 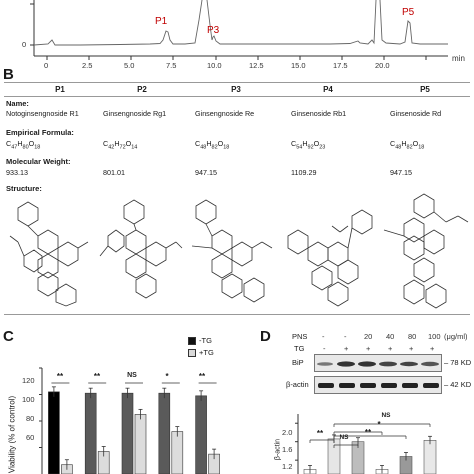 What do you see at coordinates (17, 103) in the screenshot?
I see `row-label-name: Name:` at bounding box center [17, 103].